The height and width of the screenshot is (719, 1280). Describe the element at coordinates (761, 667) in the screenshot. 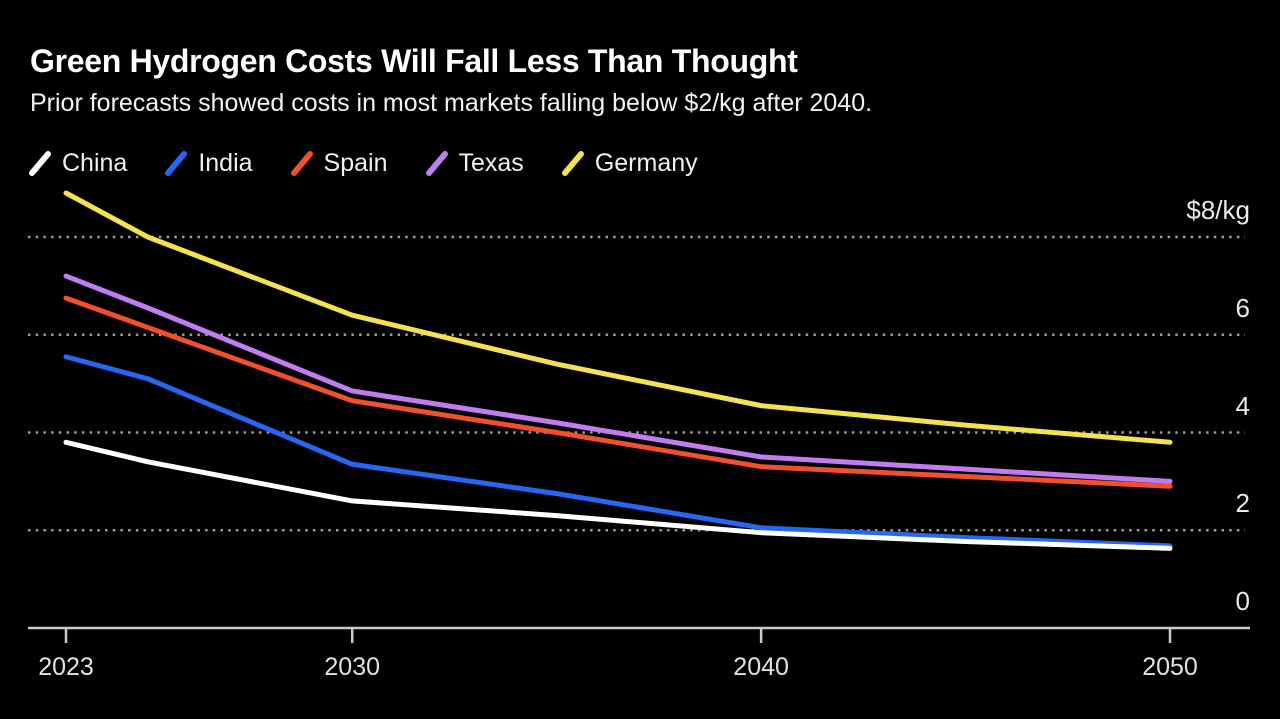

I see `x-axis-label-2040: 2040` at that location.